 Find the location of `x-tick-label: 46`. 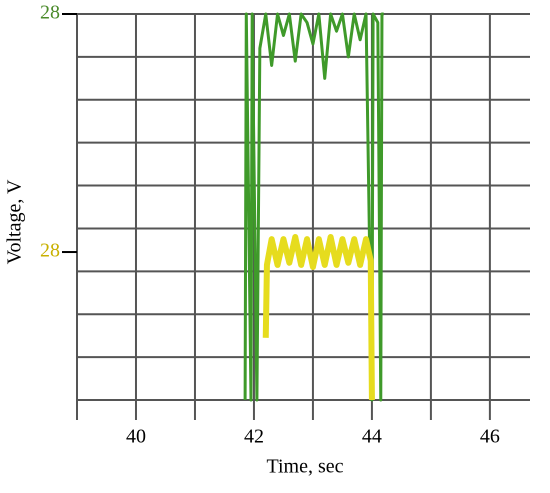

x-tick-label: 46 is located at coordinates (490, 437).